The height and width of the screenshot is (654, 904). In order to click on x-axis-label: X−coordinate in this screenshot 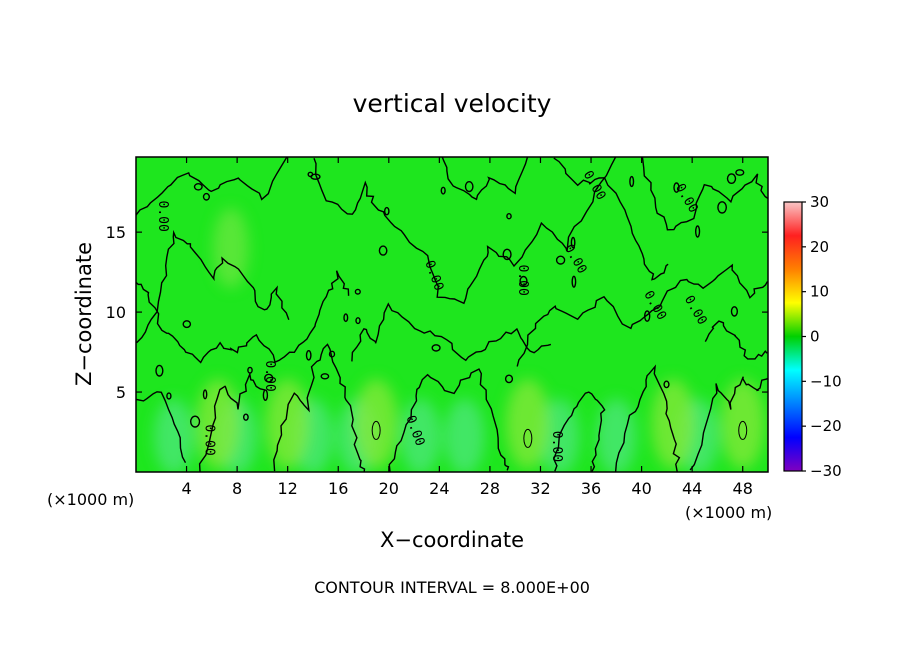, I will do `click(452, 540)`.